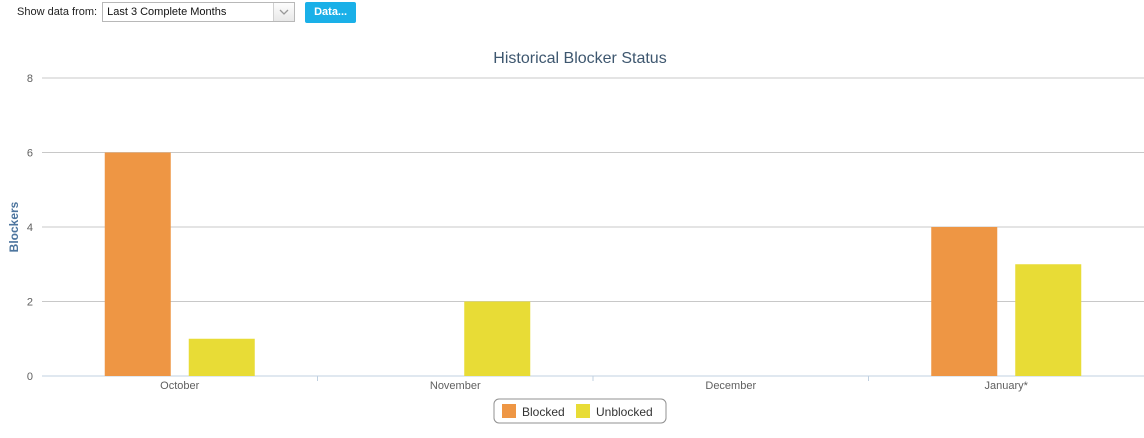  I want to click on y-tick-label: 4, so click(30, 228).